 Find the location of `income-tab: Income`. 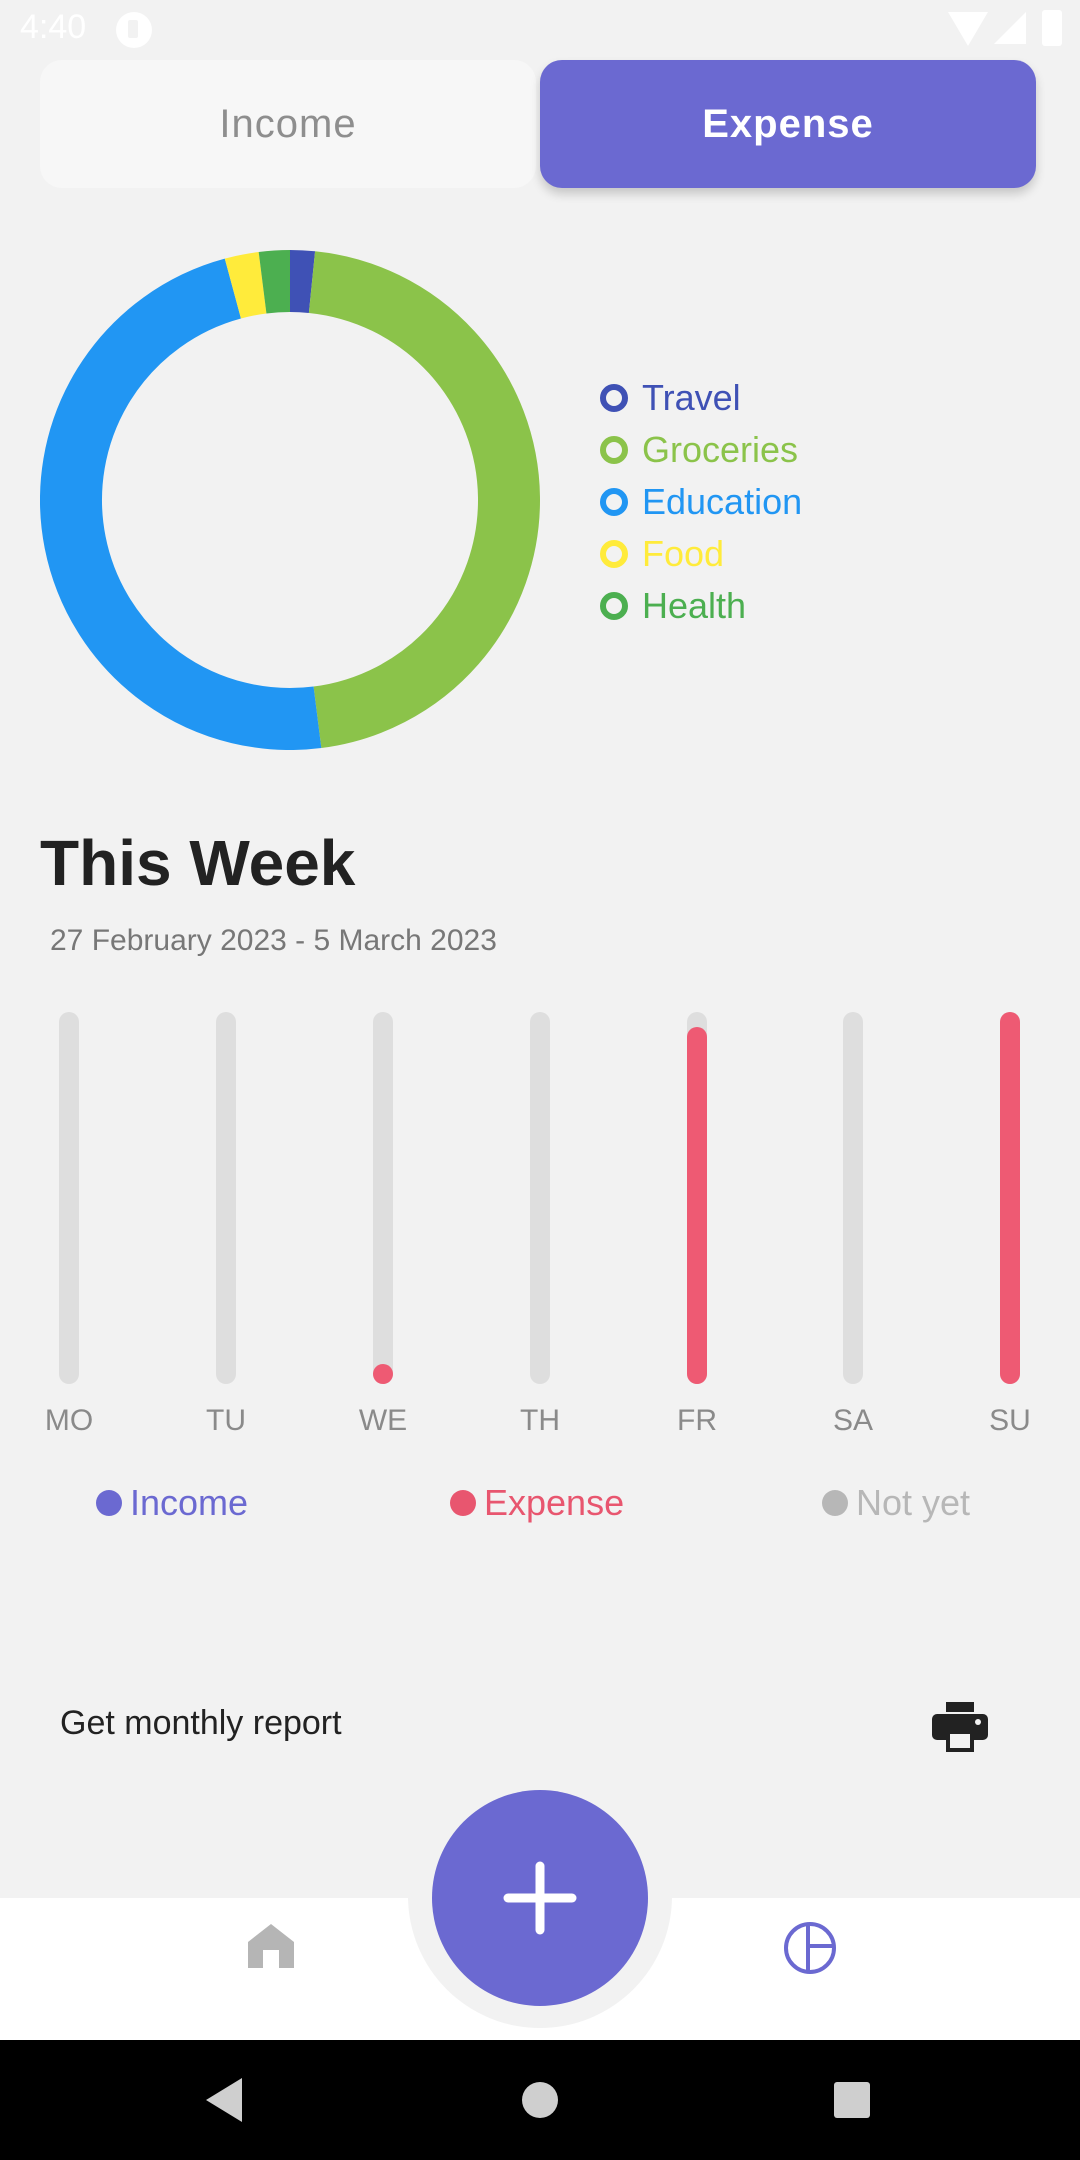

income-tab: Income is located at coordinates (288, 124).